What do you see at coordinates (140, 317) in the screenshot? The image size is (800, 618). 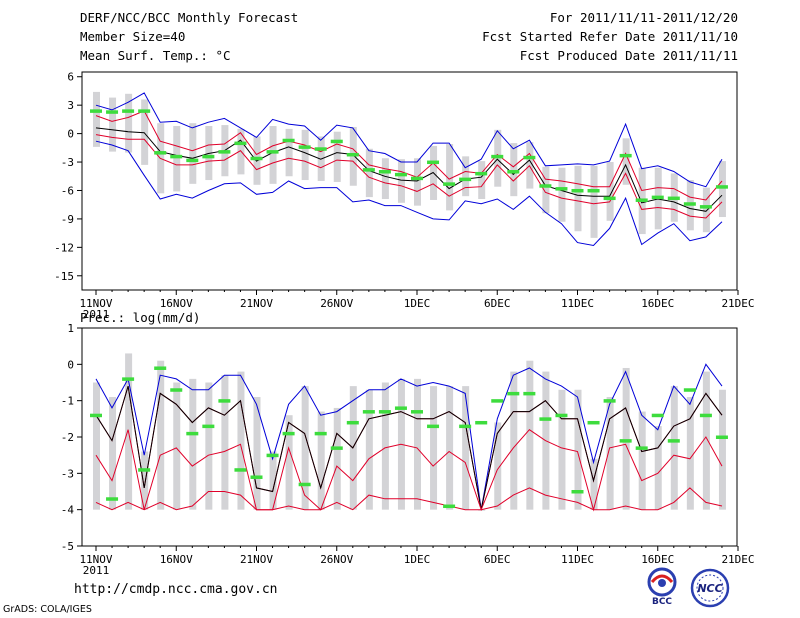 I see `precip-variable-label: Prec.: log(mm/d)` at bounding box center [140, 317].